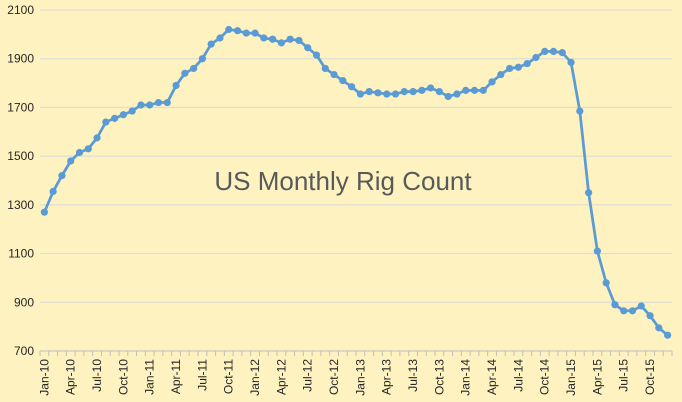 Image resolution: width=682 pixels, height=402 pixels. Describe the element at coordinates (20, 107) in the screenshot. I see `y-tick-label: 1700` at that location.